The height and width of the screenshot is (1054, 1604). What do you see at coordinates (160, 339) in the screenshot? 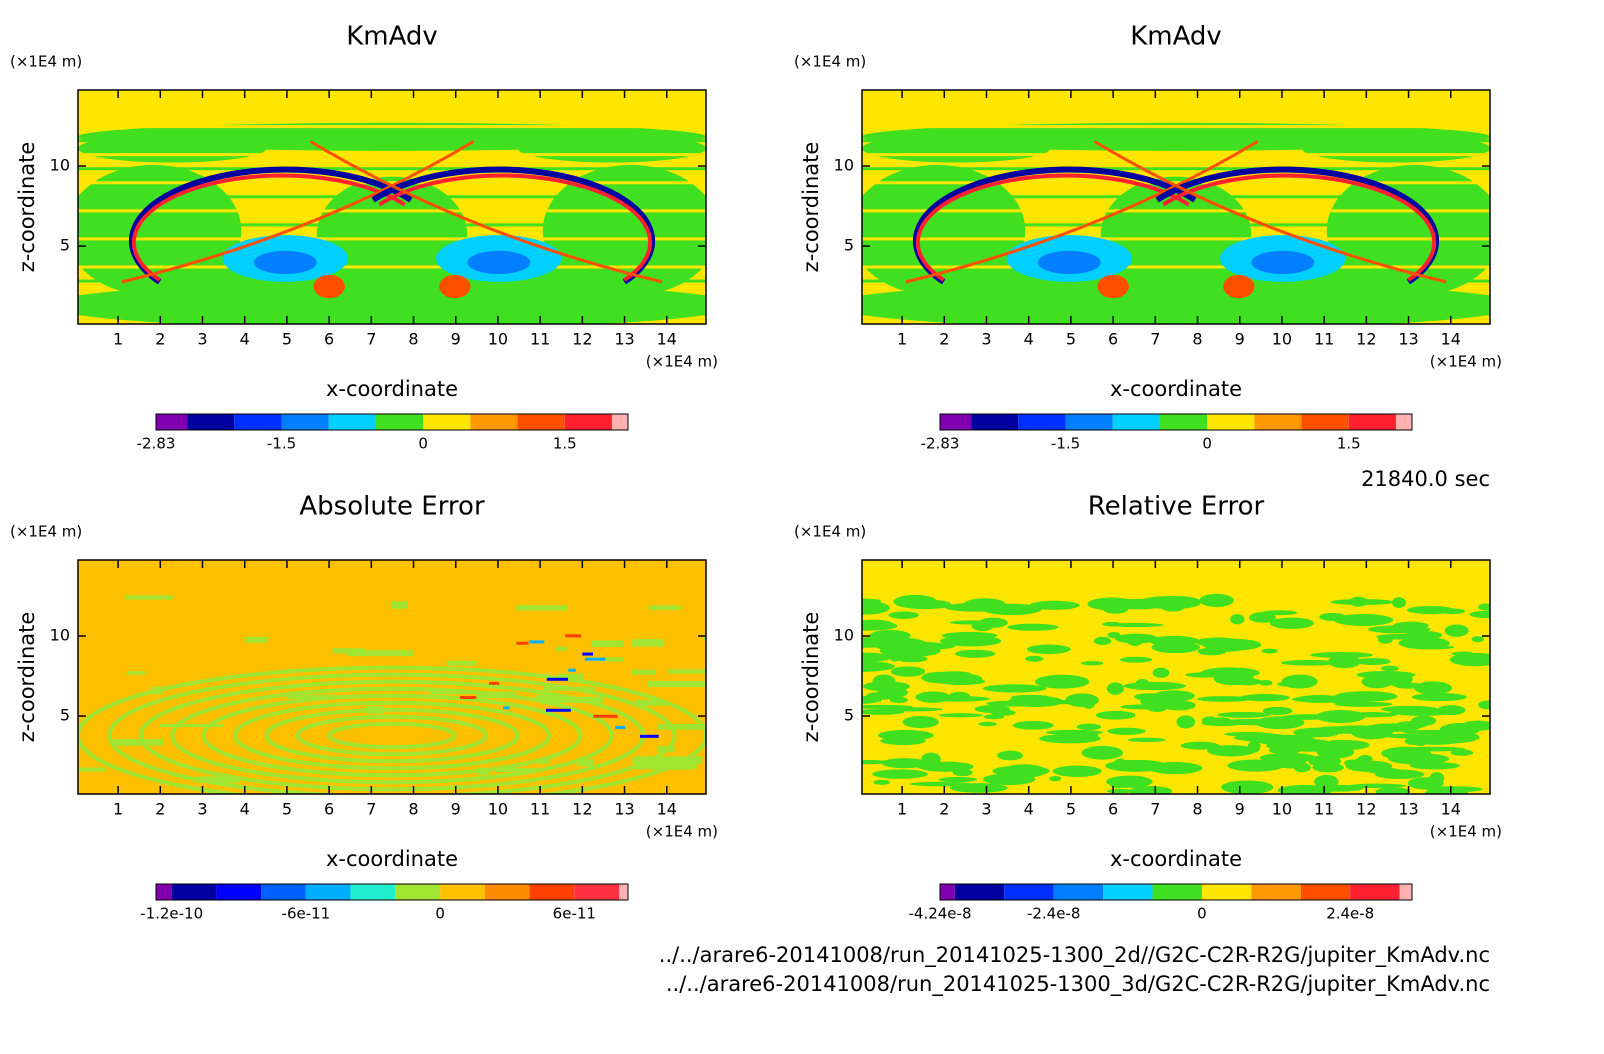
I see `x-tick-label: 2` at bounding box center [160, 339].